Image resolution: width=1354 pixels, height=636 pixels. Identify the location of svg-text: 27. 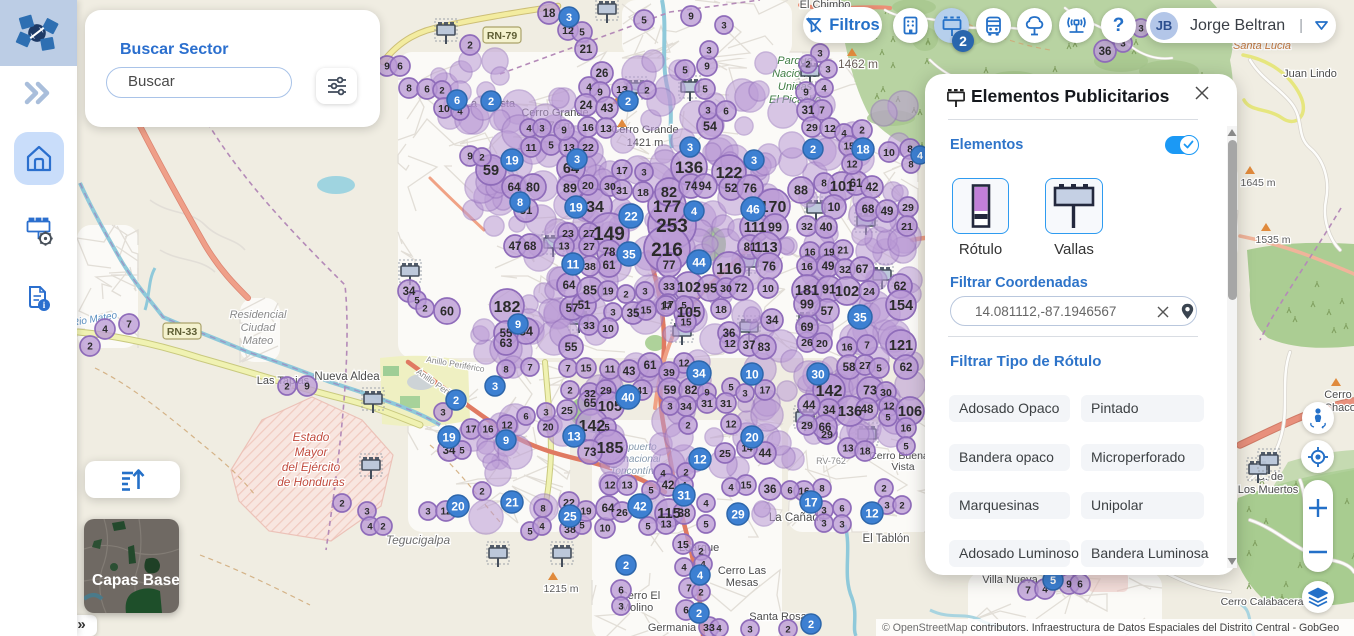
(589, 247).